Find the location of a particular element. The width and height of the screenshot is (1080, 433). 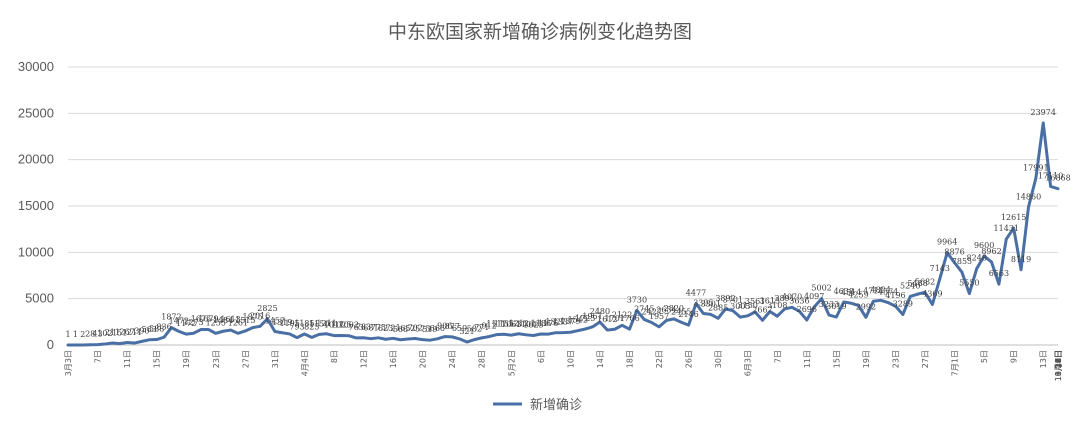

data-label: 1872 is located at coordinates (171, 317).